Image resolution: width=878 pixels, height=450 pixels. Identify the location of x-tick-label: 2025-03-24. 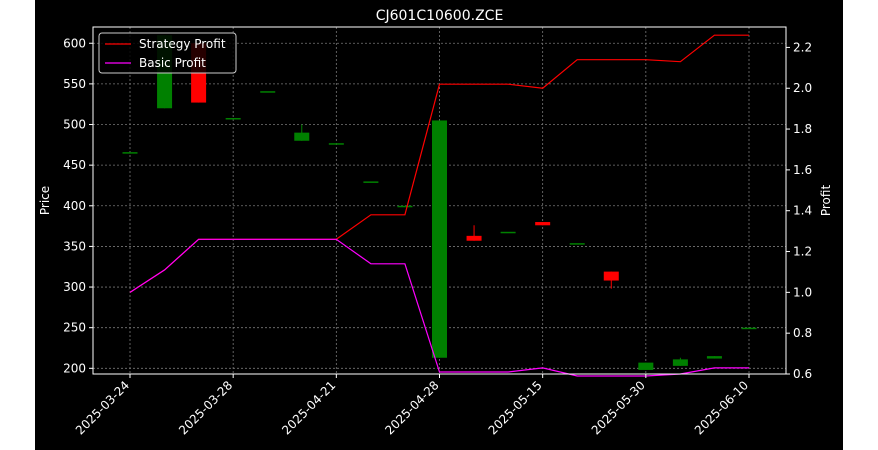
(102, 407).